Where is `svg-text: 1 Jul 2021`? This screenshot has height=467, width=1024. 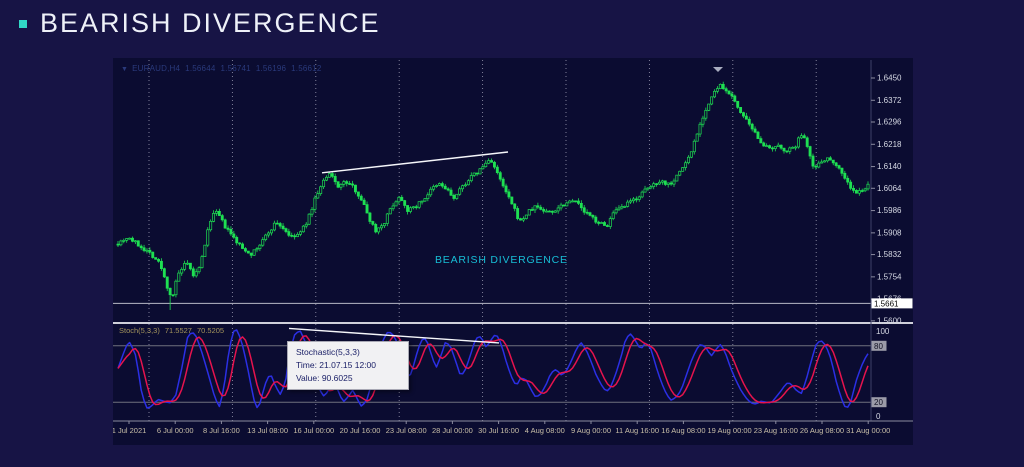 svg-text: 1 Jul 2021 is located at coordinates (129, 430).